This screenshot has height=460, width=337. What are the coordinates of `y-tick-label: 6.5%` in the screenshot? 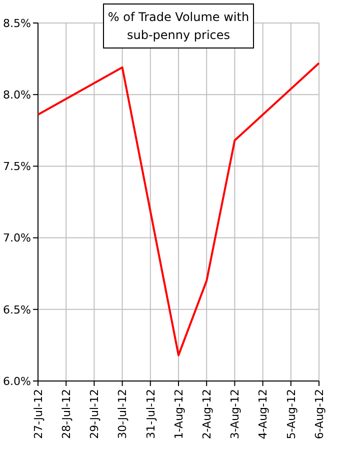 It's located at (17, 309).